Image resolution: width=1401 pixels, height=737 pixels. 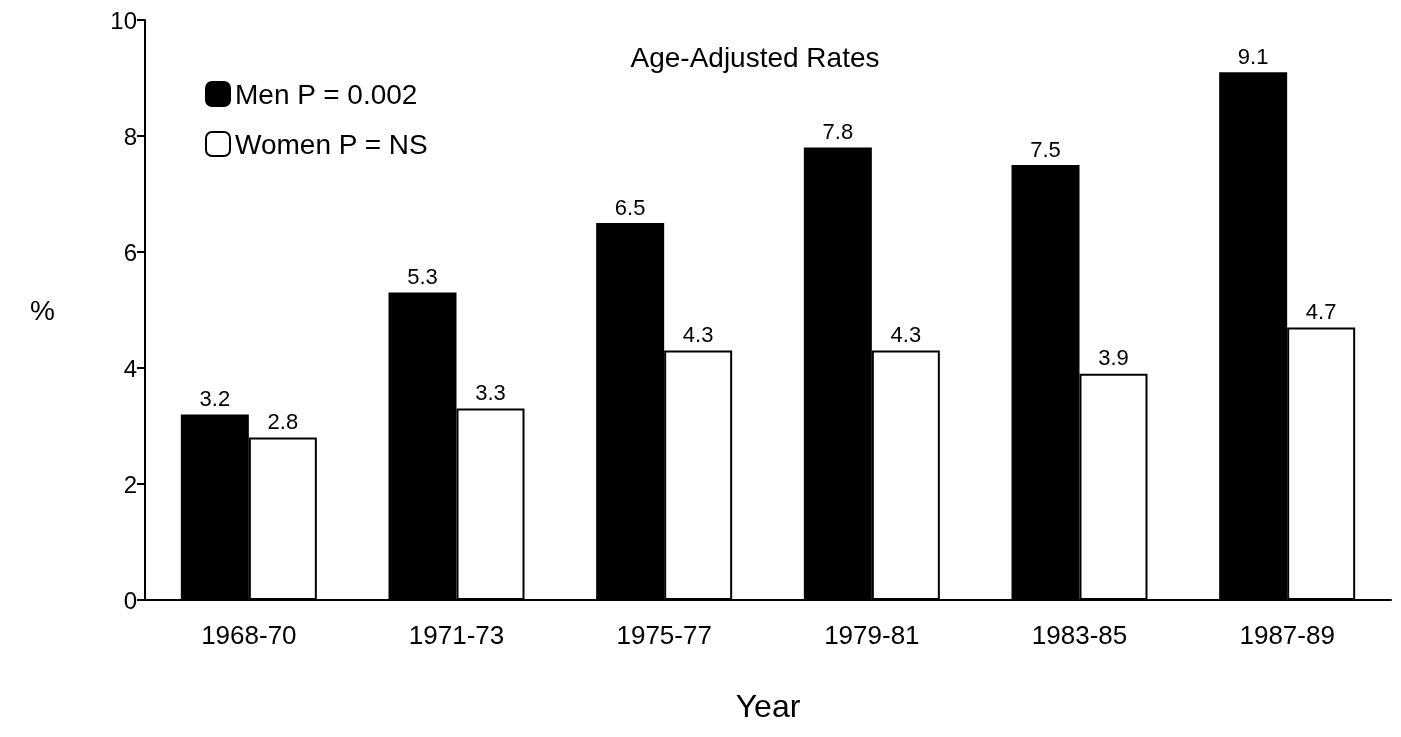 I want to click on data-label: 3.3, so click(x=490, y=393).